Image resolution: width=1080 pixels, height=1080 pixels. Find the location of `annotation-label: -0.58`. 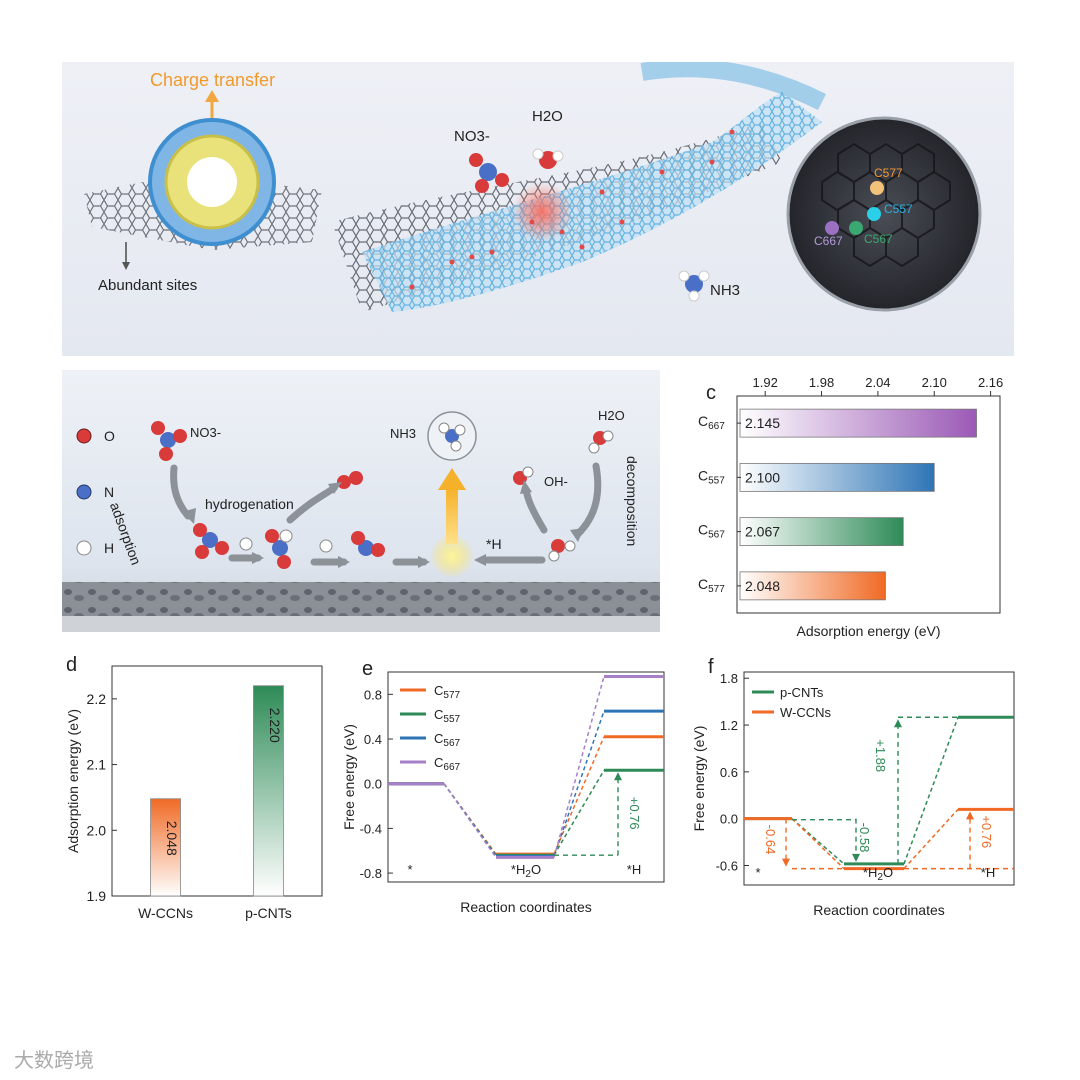

annotation-label: -0.58 is located at coordinates (864, 838).